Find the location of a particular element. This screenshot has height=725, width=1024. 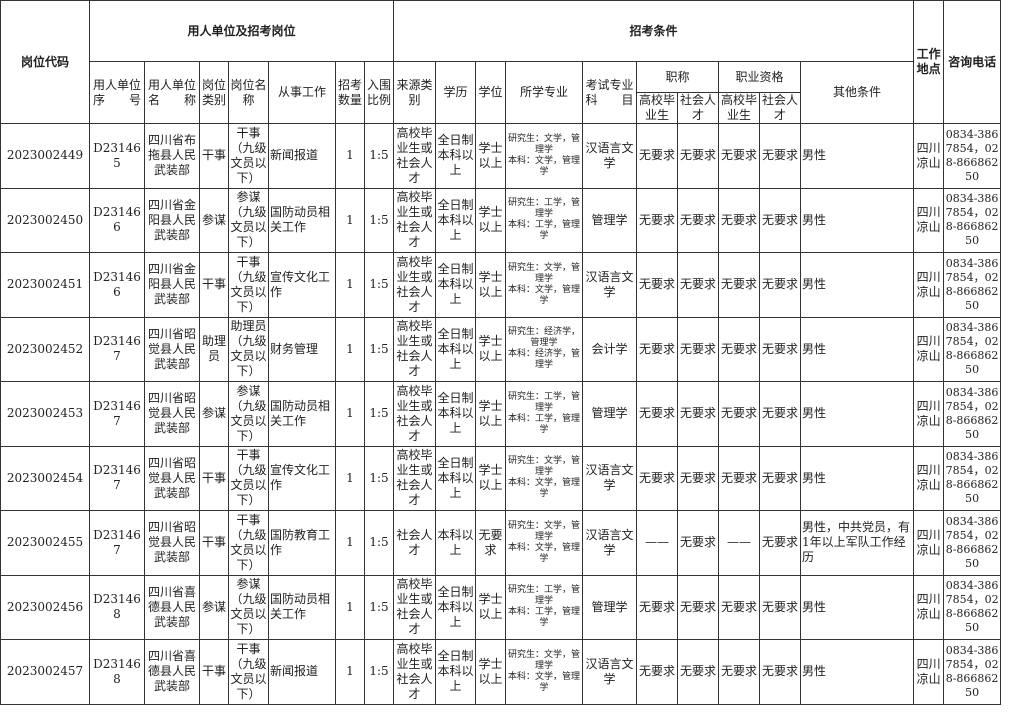

cell-code: 2023002449 is located at coordinates (45, 156).